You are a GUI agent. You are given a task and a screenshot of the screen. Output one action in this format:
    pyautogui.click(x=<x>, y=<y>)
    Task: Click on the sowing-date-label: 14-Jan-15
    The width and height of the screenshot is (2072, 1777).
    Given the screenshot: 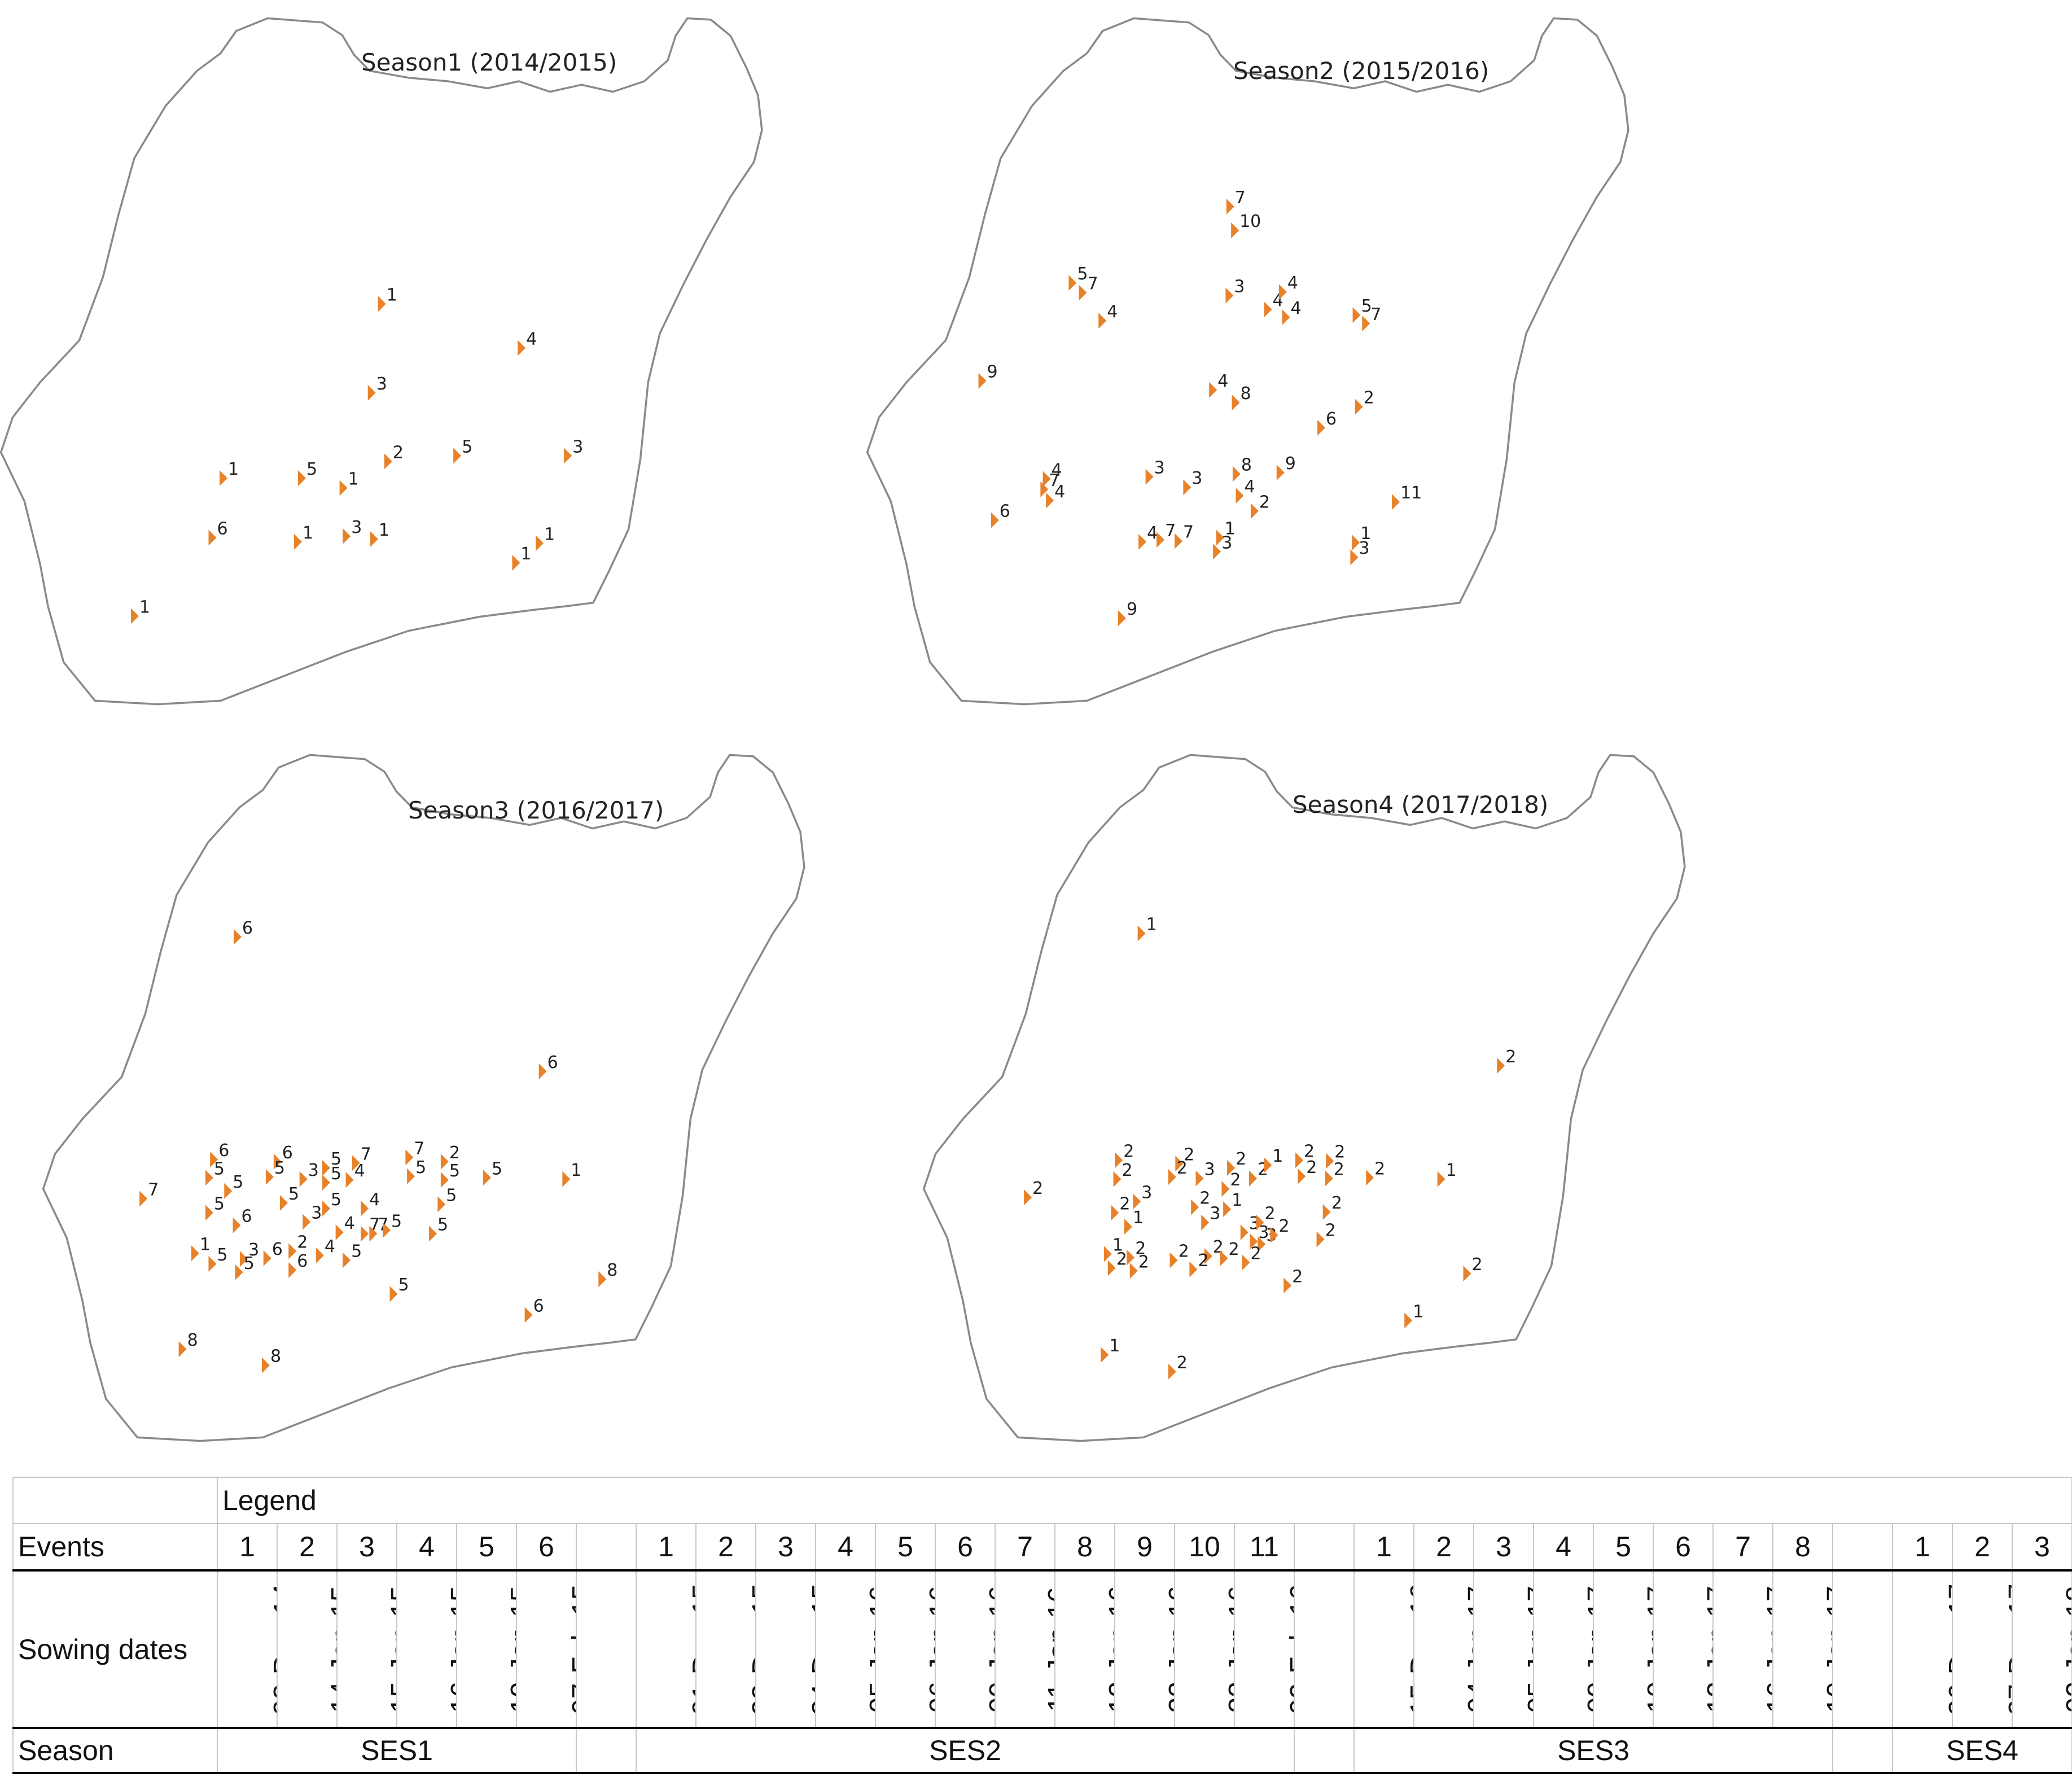 What is the action you would take?
    pyautogui.click(x=331, y=1649)
    